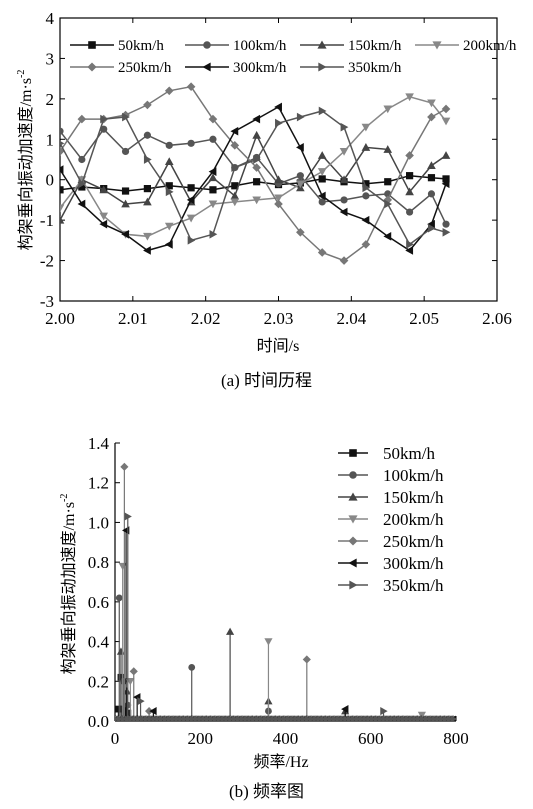 This screenshot has height=809, width=533. Describe the element at coordinates (50, 58) in the screenshot. I see `y-tick-label: 3` at that location.